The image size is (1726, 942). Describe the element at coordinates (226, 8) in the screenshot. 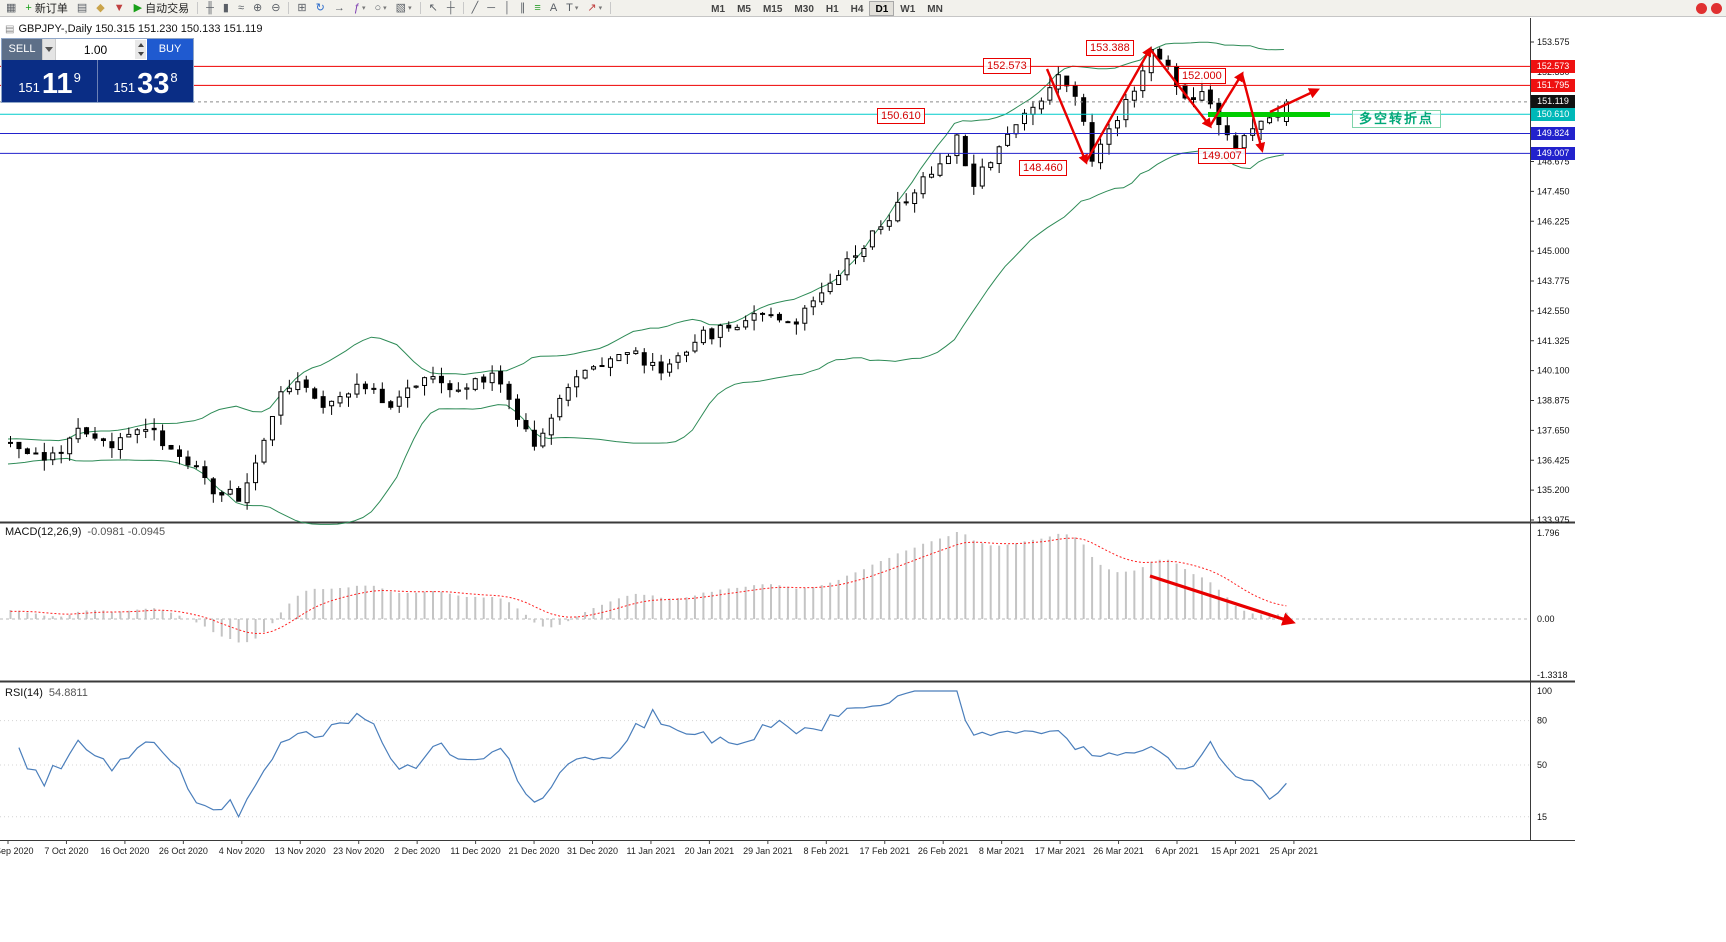

I see `candlestick-chart-type-button: ▮` at that location.